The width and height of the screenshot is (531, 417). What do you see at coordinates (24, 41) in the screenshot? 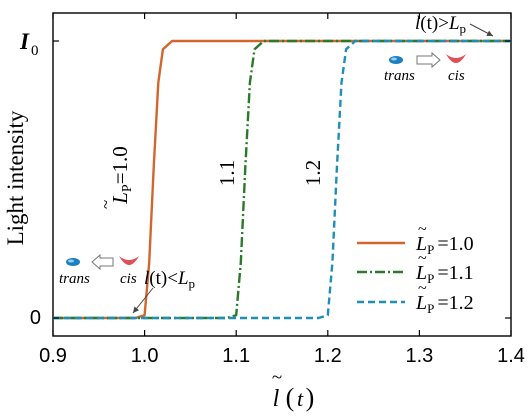
I see `y-tick-top-main: I` at bounding box center [24, 41].